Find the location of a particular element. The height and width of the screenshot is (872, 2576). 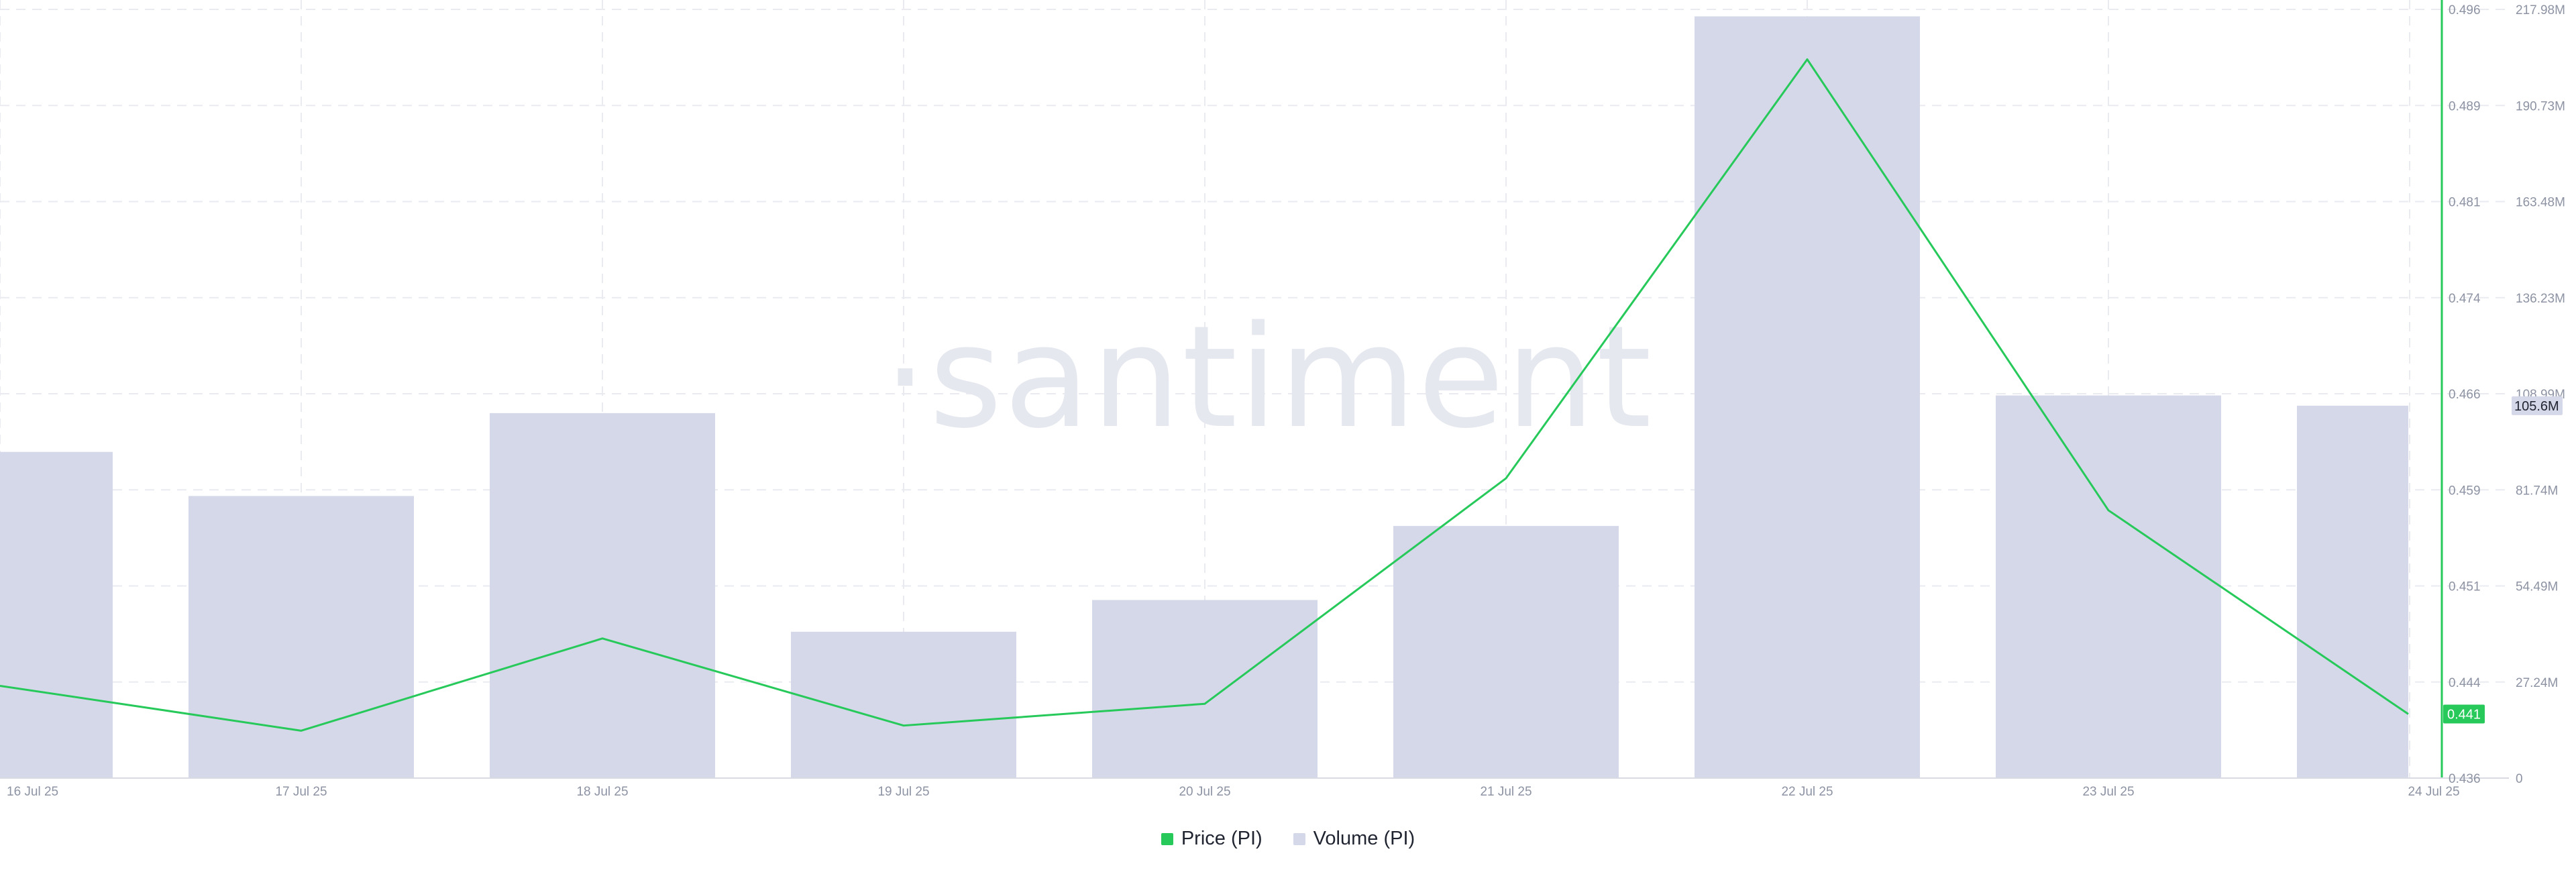

price-axis-tick-label: 0.436 is located at coordinates (2465, 779).